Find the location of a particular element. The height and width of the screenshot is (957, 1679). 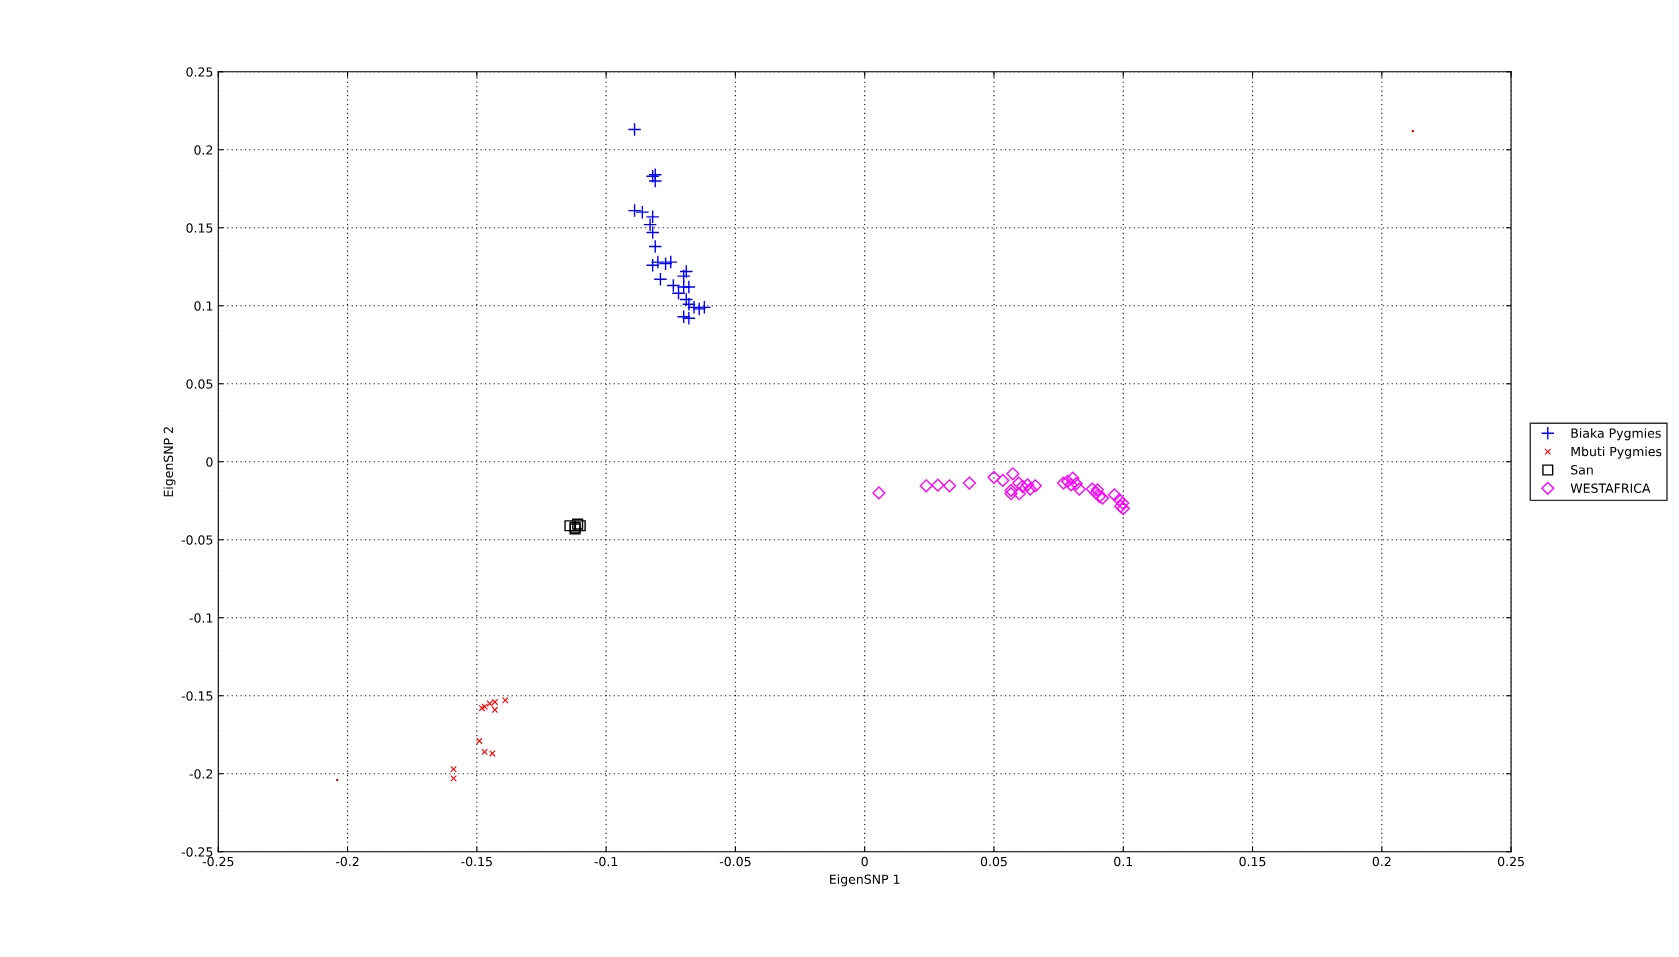

y-axis-title: EigenSNP 2 is located at coordinates (169, 462).